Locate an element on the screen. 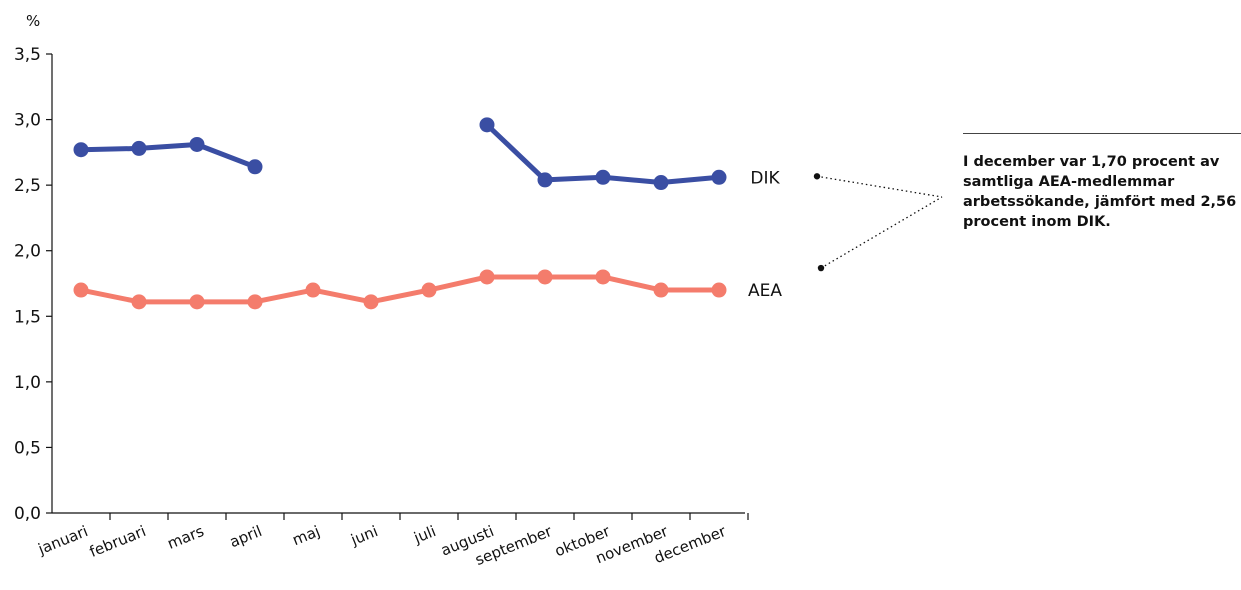 This screenshot has width=1241, height=590. x-tick-label: april is located at coordinates (246, 536).